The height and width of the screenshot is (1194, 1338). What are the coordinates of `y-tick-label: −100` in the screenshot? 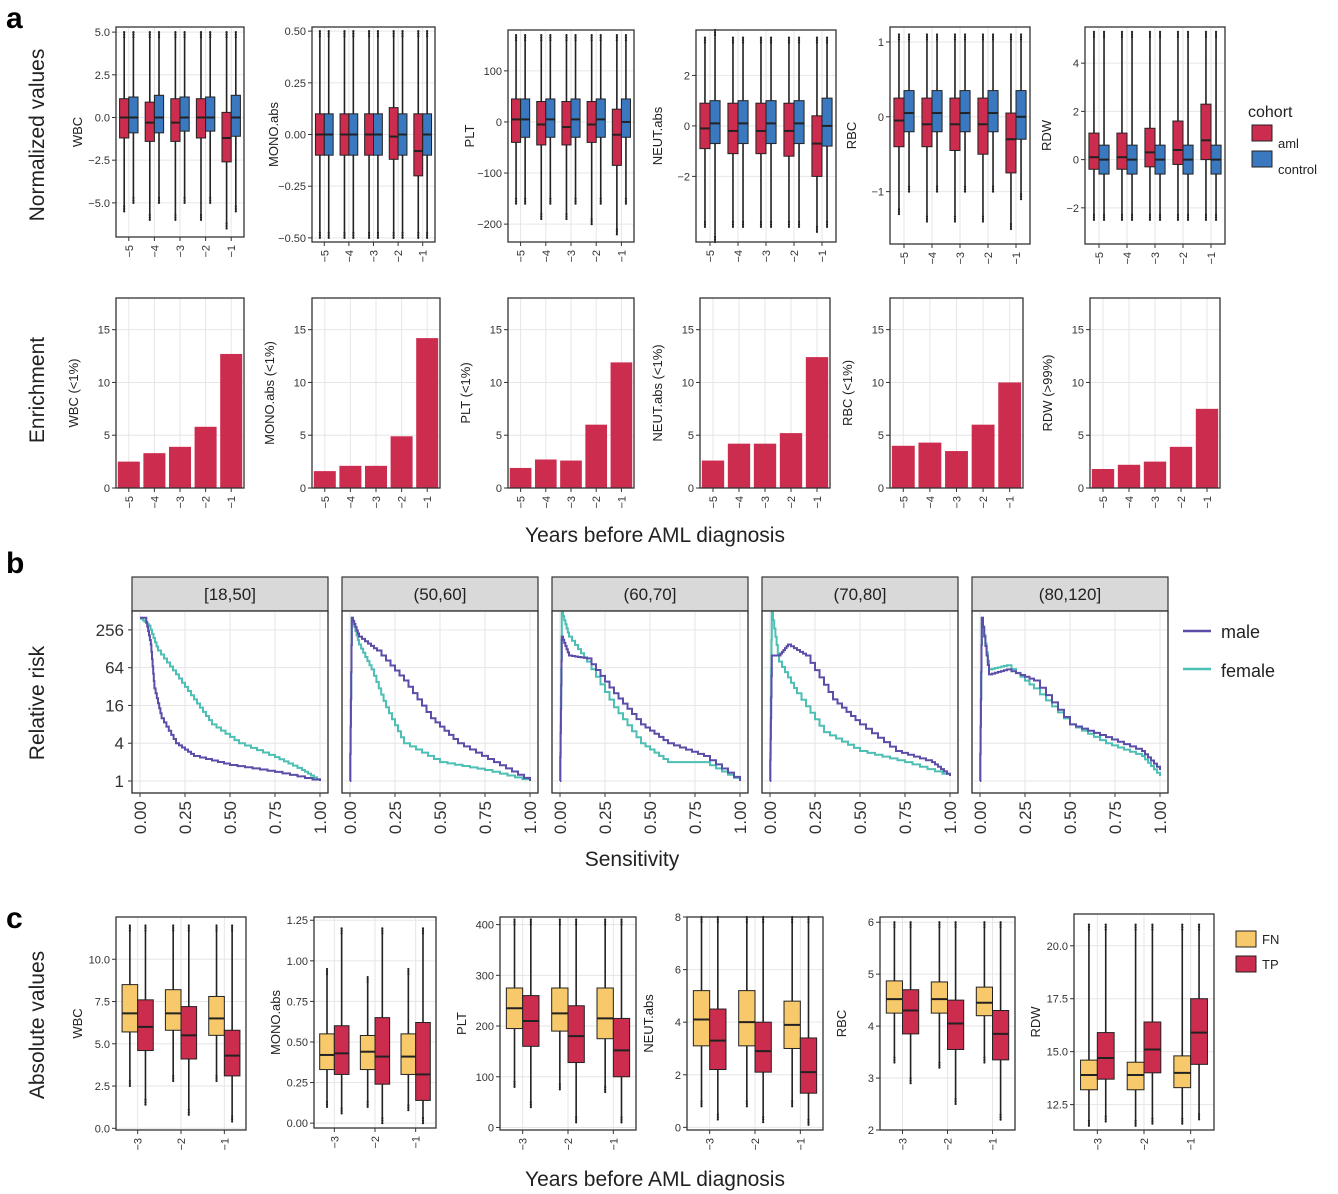 It's located at (489, 174).